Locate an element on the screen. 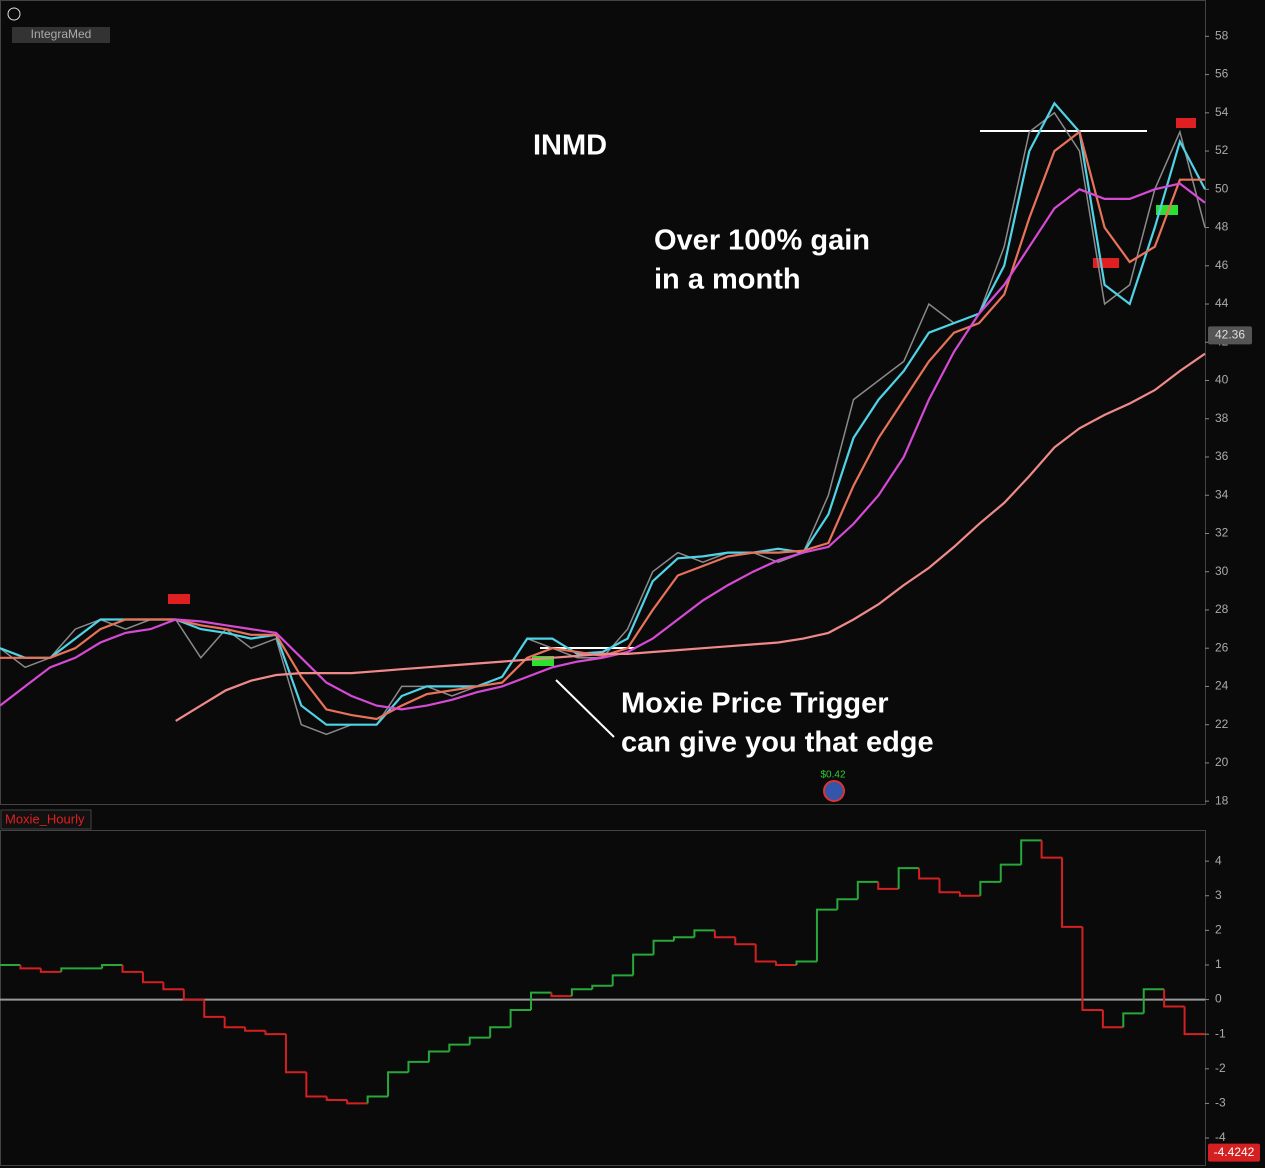  y-tick-label: 4 is located at coordinates (1218, 860).